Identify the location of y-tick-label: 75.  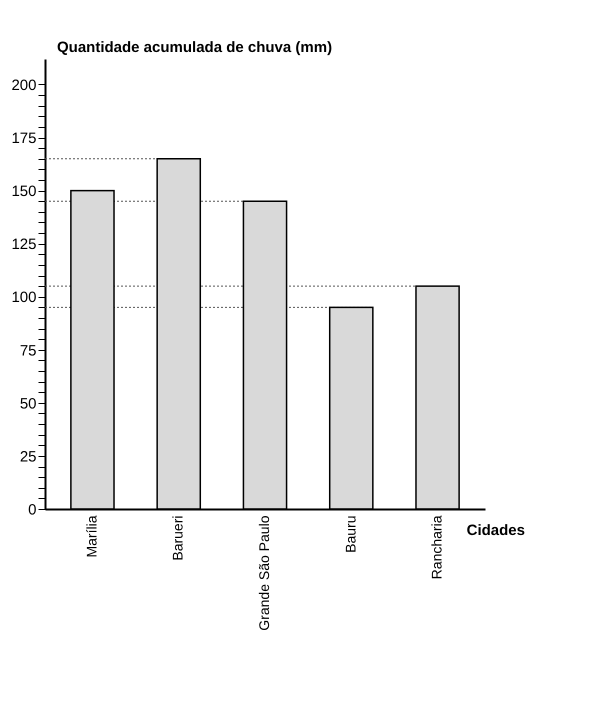
(28, 351).